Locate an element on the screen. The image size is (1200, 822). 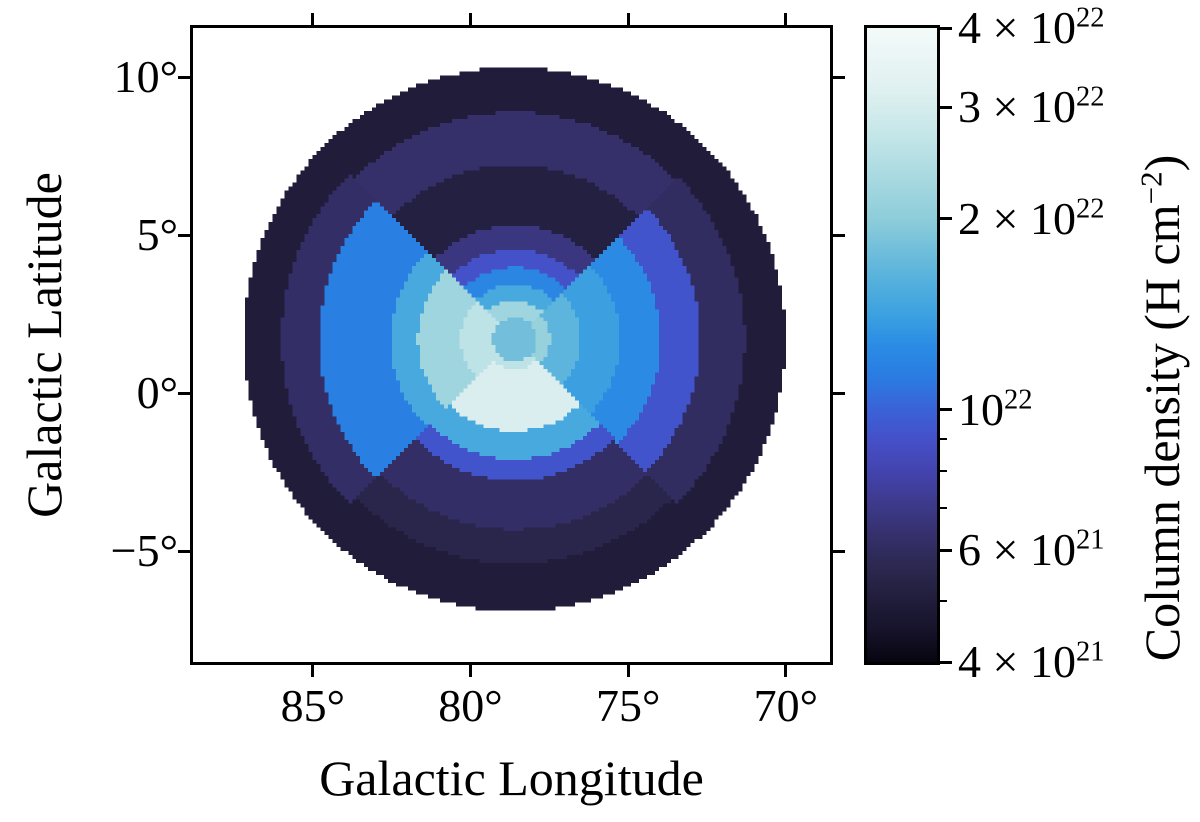
colorbar-axis-label: Column density (H cm−2) is located at coordinates (1162, 408).